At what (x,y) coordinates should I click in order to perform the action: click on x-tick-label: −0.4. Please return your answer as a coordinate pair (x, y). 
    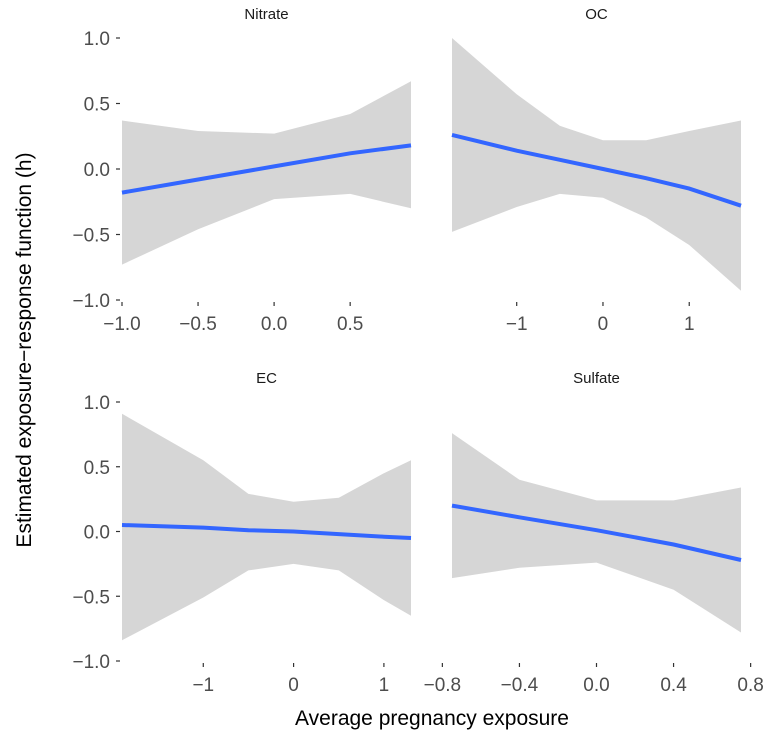
    Looking at the image, I should click on (520, 685).